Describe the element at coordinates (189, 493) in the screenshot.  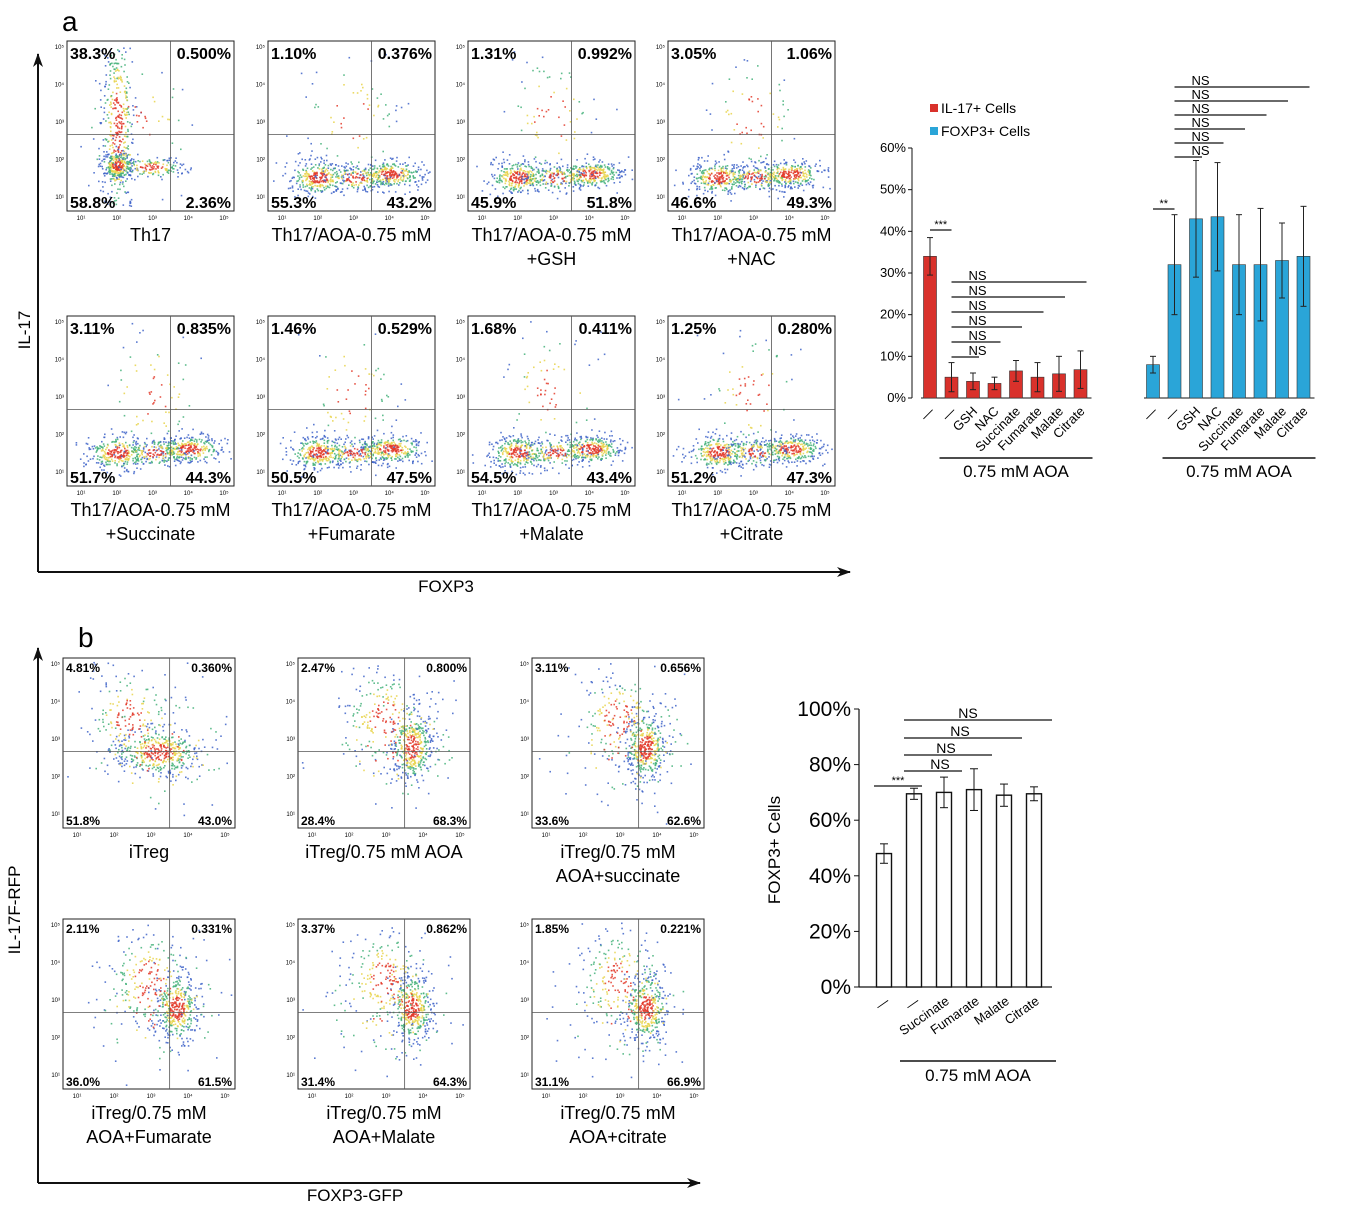
I see `x-tick-label: 10⁴` at that location.